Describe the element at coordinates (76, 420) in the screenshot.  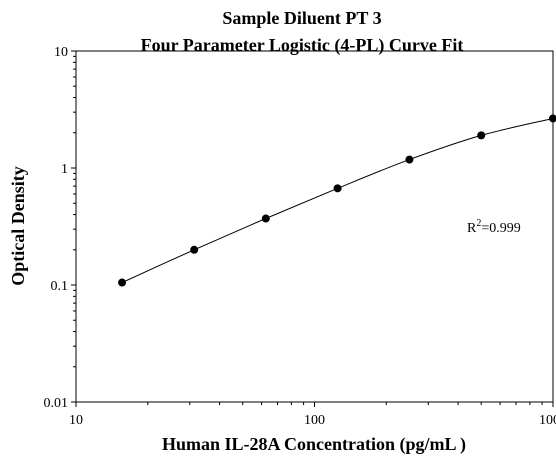
I see `x-tick-label: 10` at that location.